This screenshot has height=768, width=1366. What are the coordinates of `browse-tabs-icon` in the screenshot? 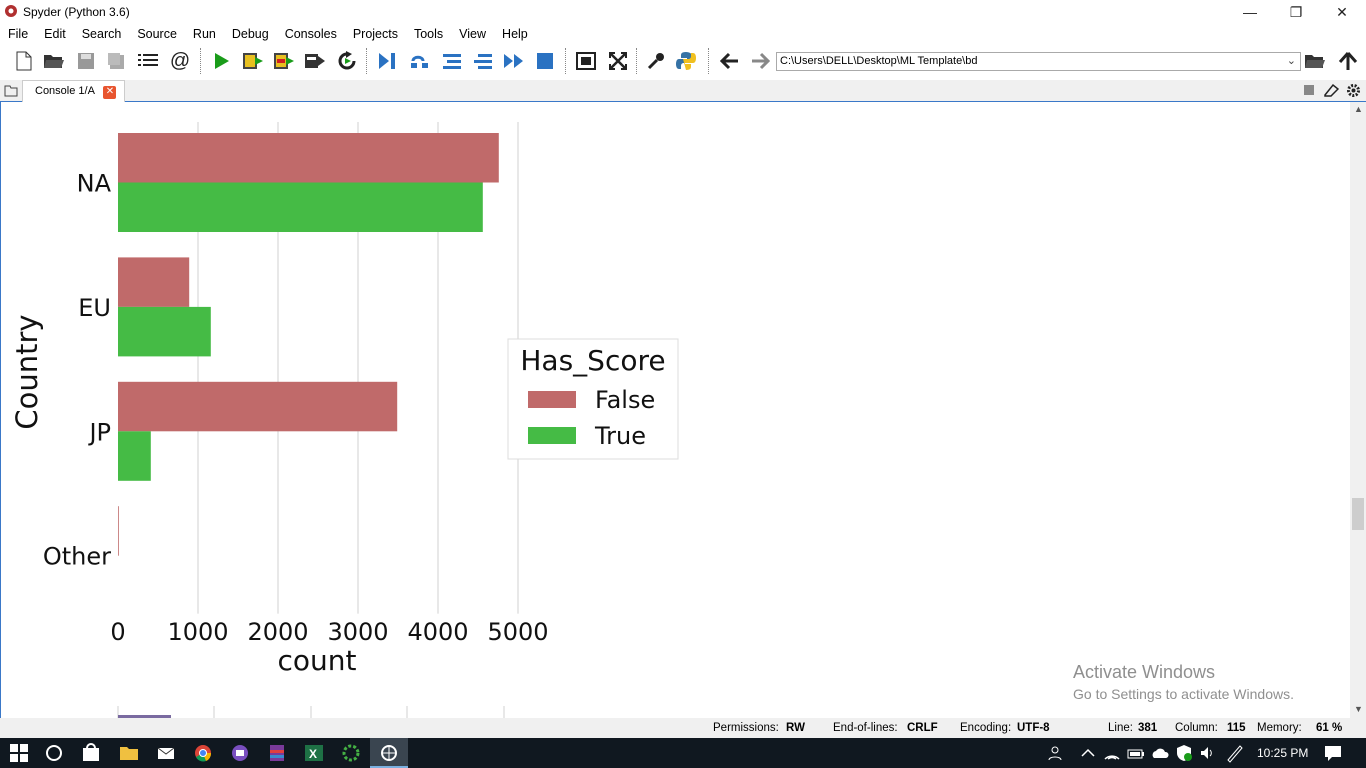 It's located at (11, 90).